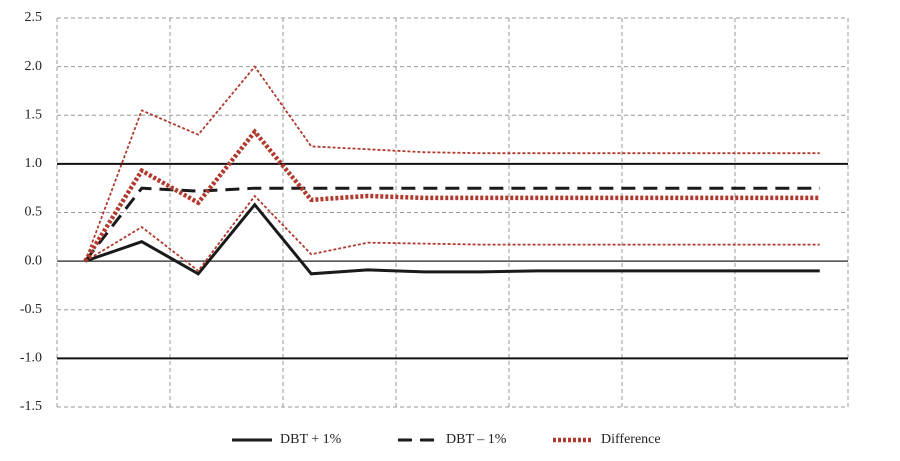 Image resolution: width=900 pixels, height=461 pixels. Describe the element at coordinates (34, 114) in the screenshot. I see `y-tick-label: 1.5` at that location.